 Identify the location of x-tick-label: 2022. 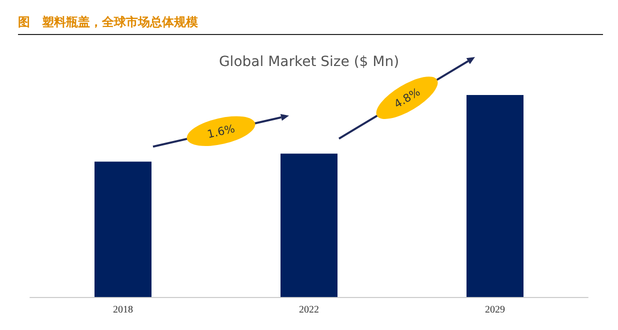
(309, 310).